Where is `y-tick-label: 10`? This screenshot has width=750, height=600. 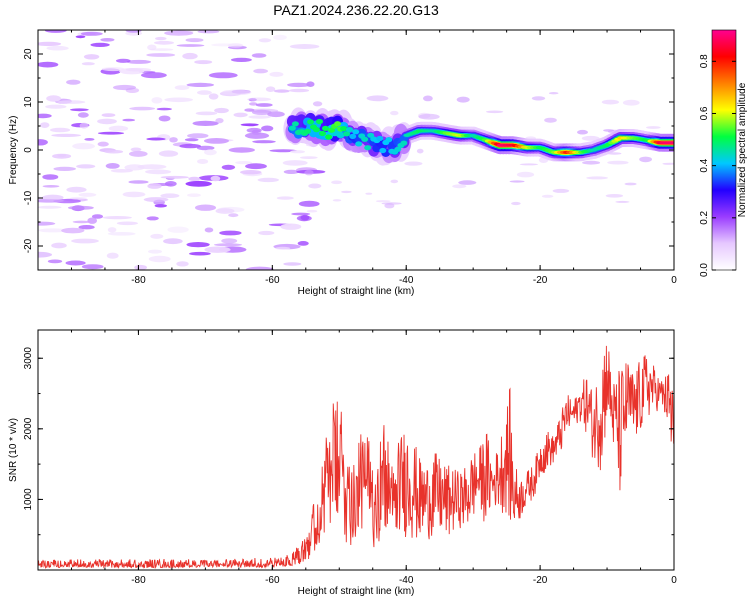
y-tick-label: 10 is located at coordinates (28, 102).